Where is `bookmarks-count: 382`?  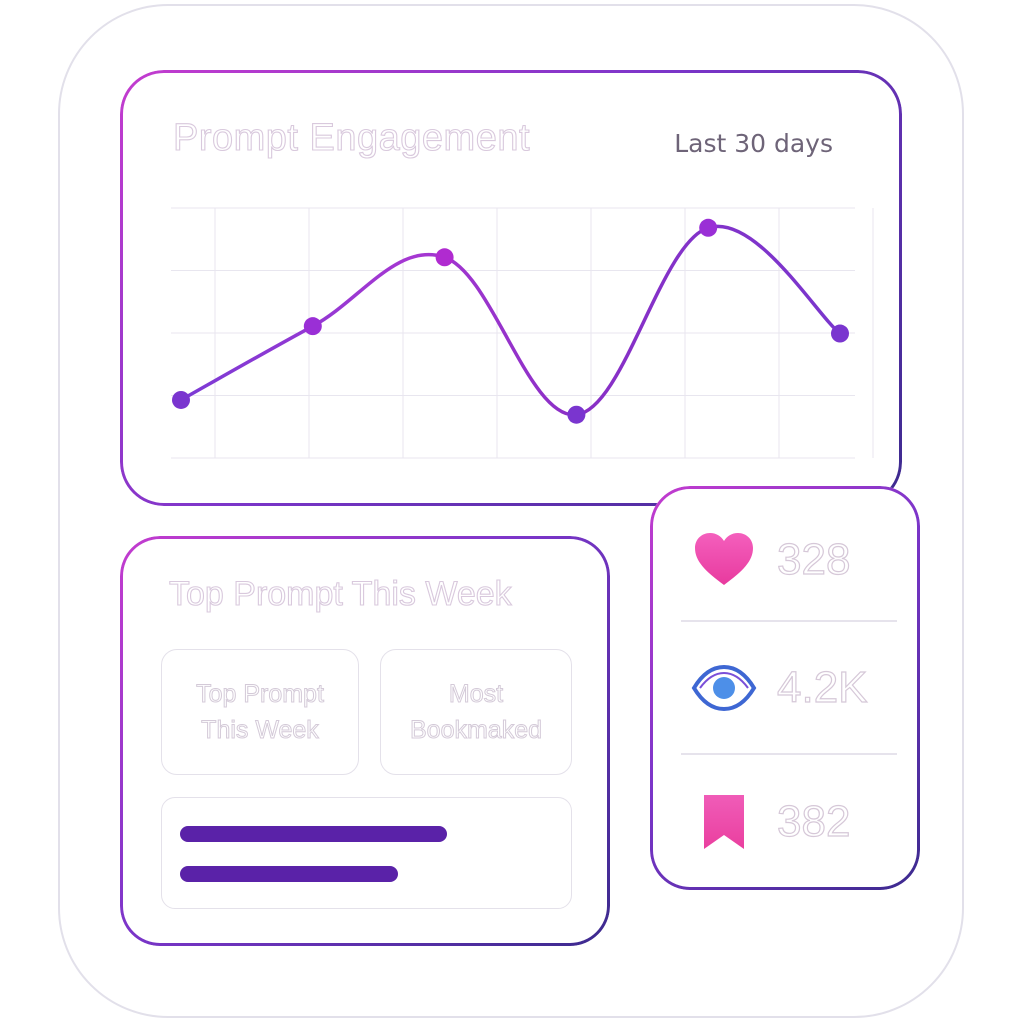
bookmarks-count: 382 is located at coordinates (813, 821).